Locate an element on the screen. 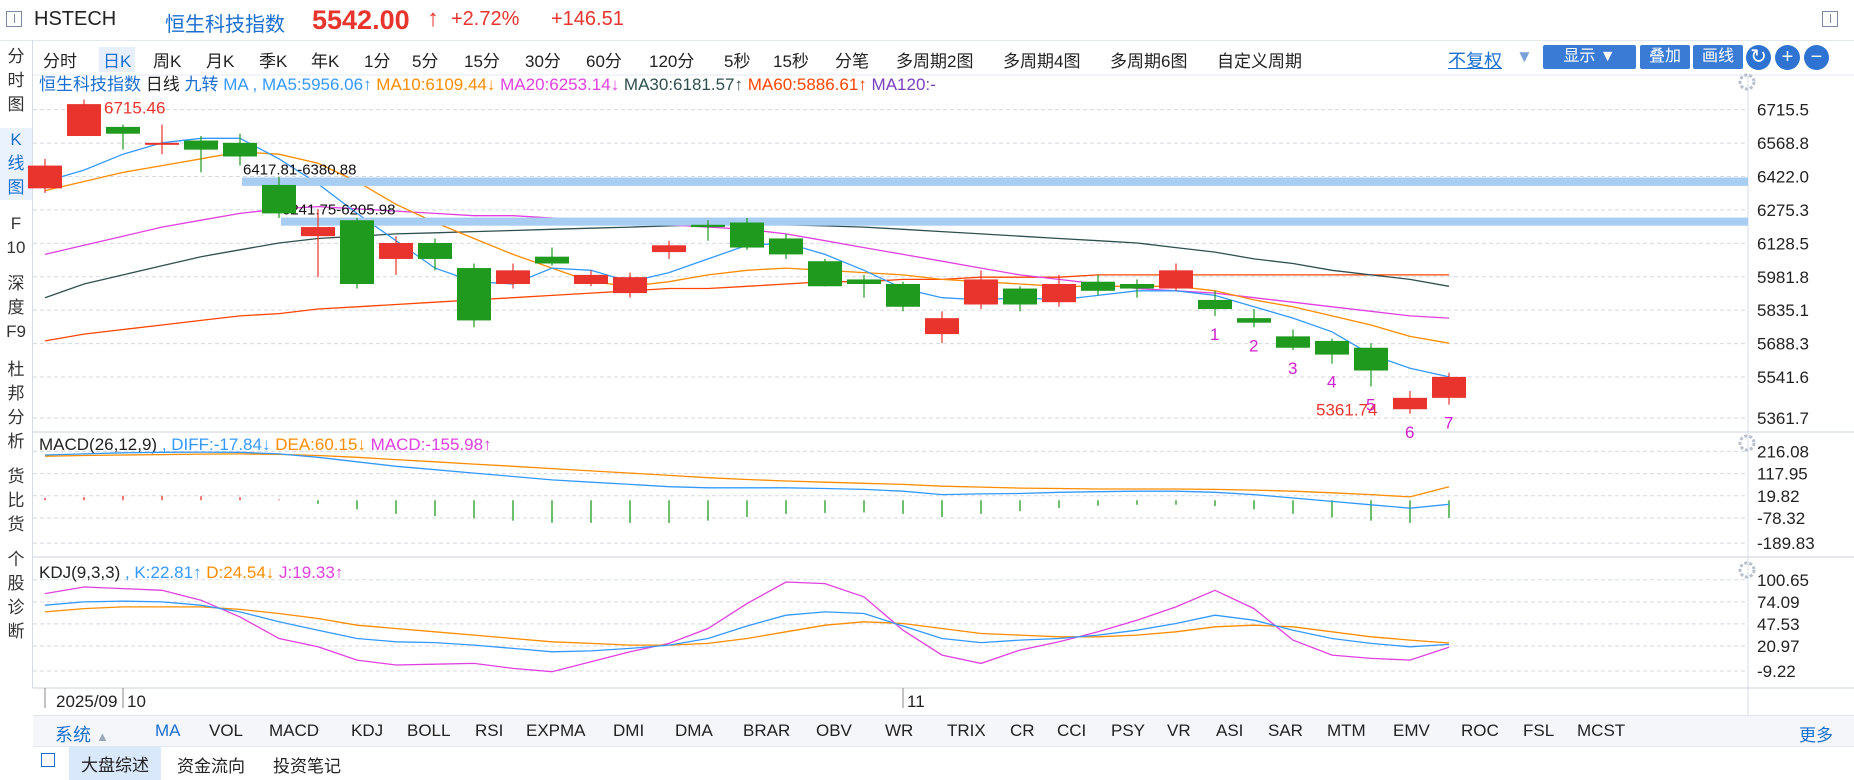 Image resolution: width=1854 pixels, height=780 pixels. tab-market-overview: 大盘综述 is located at coordinates (115, 763).